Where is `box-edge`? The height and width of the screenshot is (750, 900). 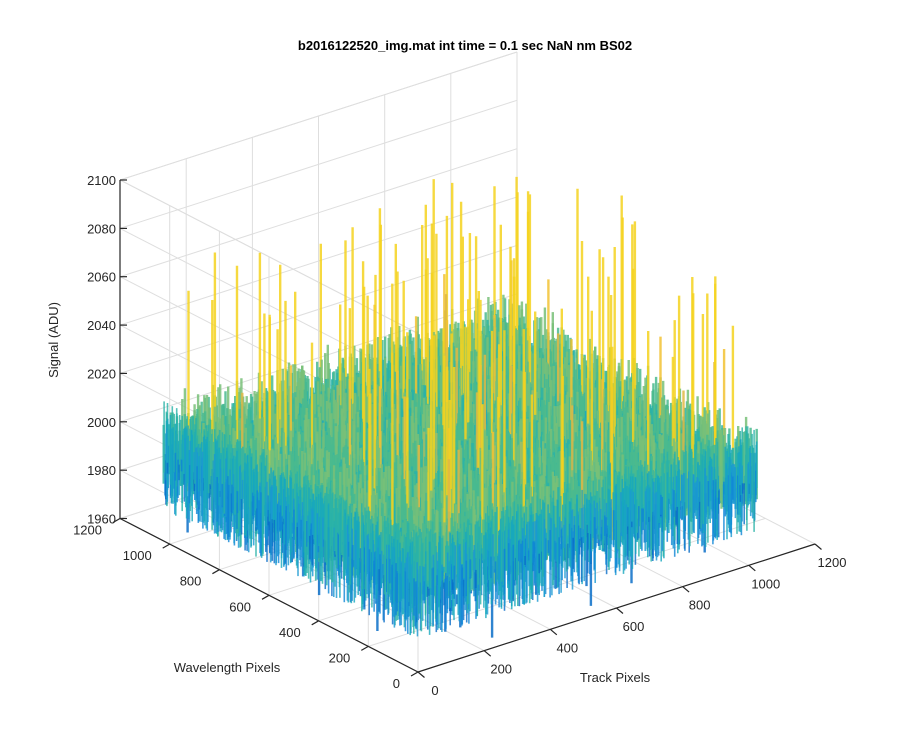 box-edge is located at coordinates (318, 116).